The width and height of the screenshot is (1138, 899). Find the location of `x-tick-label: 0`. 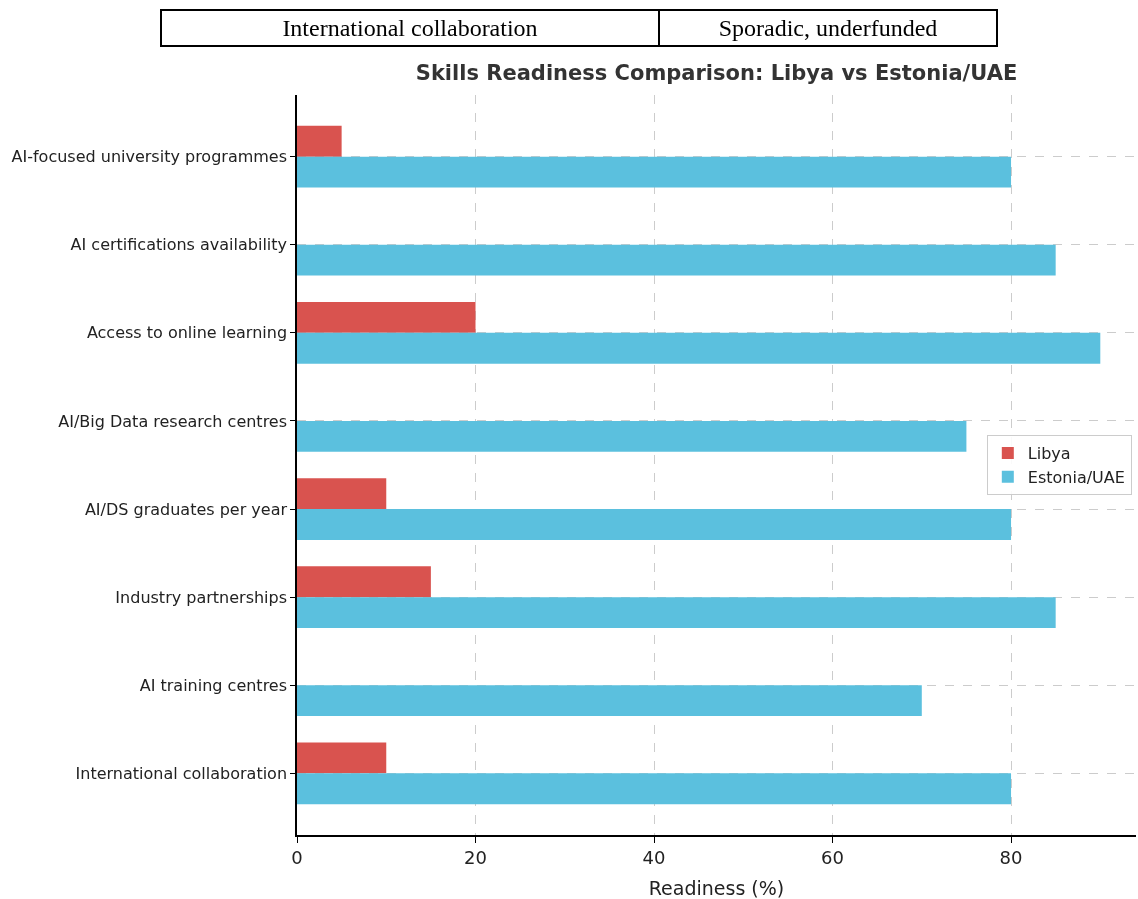

x-tick-label: 0 is located at coordinates (297, 858).